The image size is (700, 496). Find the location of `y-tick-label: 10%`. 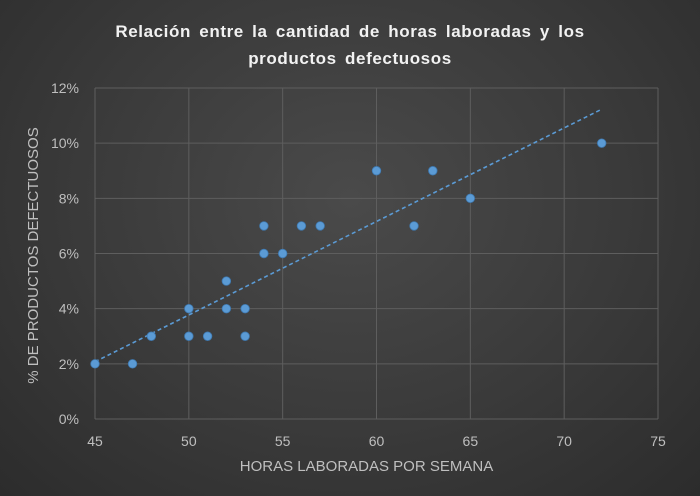

y-tick-label: 10% is located at coordinates (65, 143).